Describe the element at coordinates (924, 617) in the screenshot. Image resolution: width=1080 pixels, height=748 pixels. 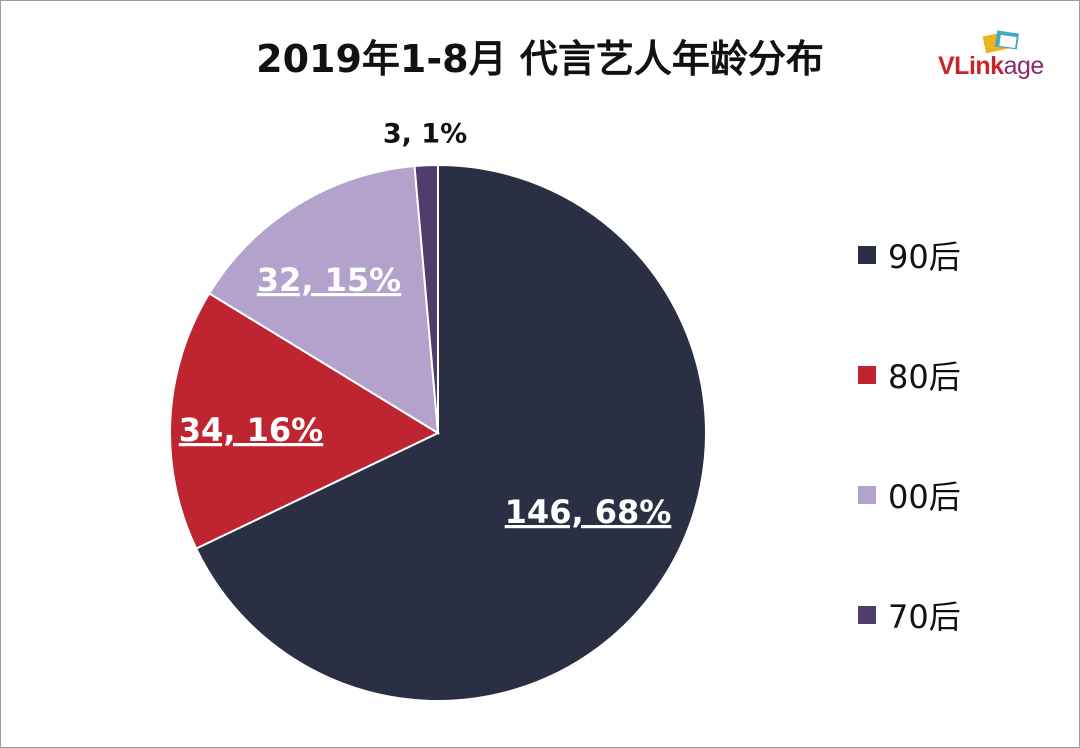
I see `legend-label: 70后` at that location.